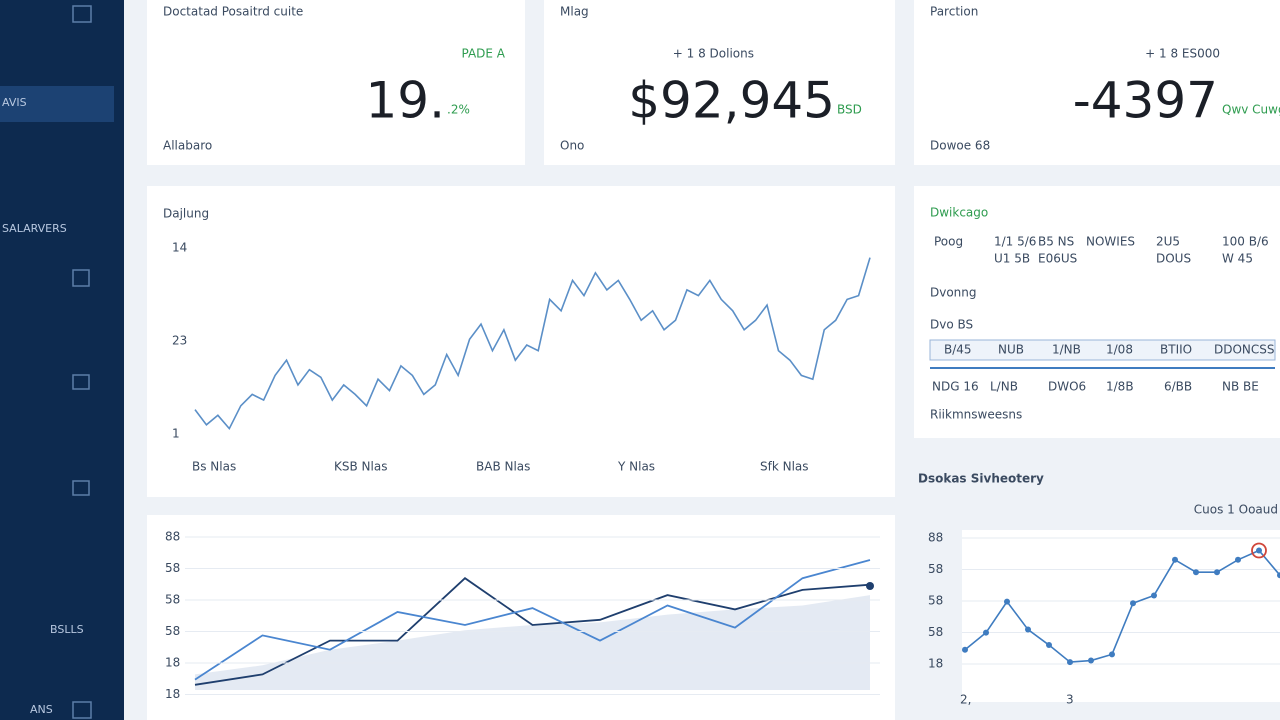  What do you see at coordinates (1012, 259) in the screenshot?
I see `table-cell: U1 5B` at bounding box center [1012, 259].